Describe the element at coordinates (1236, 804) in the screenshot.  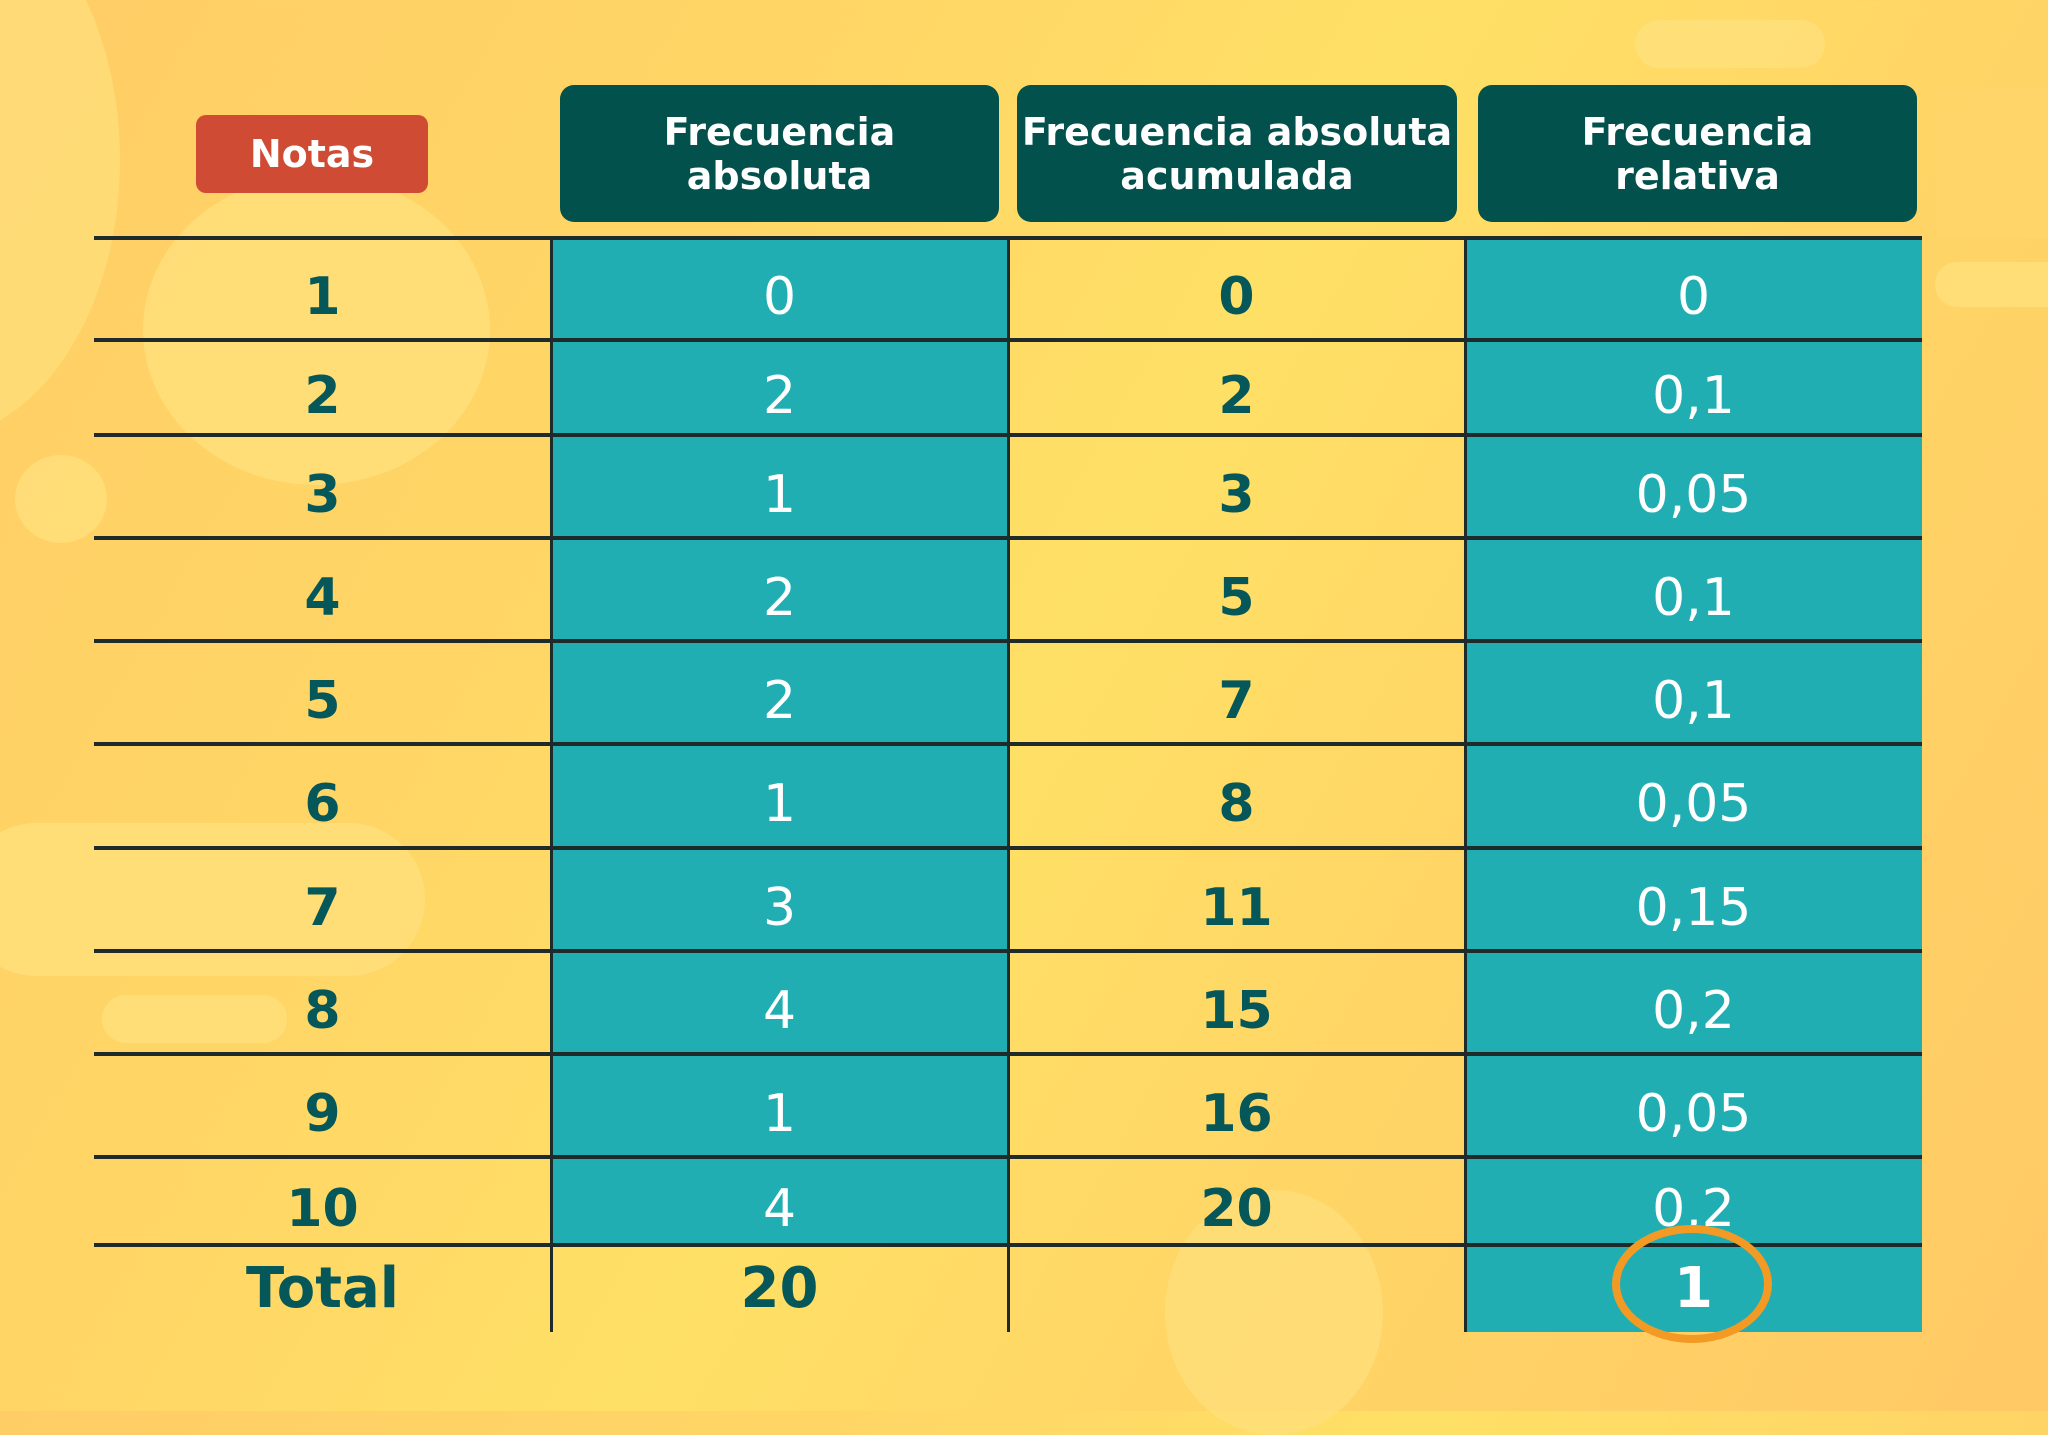
I see `cell-frecuencia-acumulada: 8` at that location.